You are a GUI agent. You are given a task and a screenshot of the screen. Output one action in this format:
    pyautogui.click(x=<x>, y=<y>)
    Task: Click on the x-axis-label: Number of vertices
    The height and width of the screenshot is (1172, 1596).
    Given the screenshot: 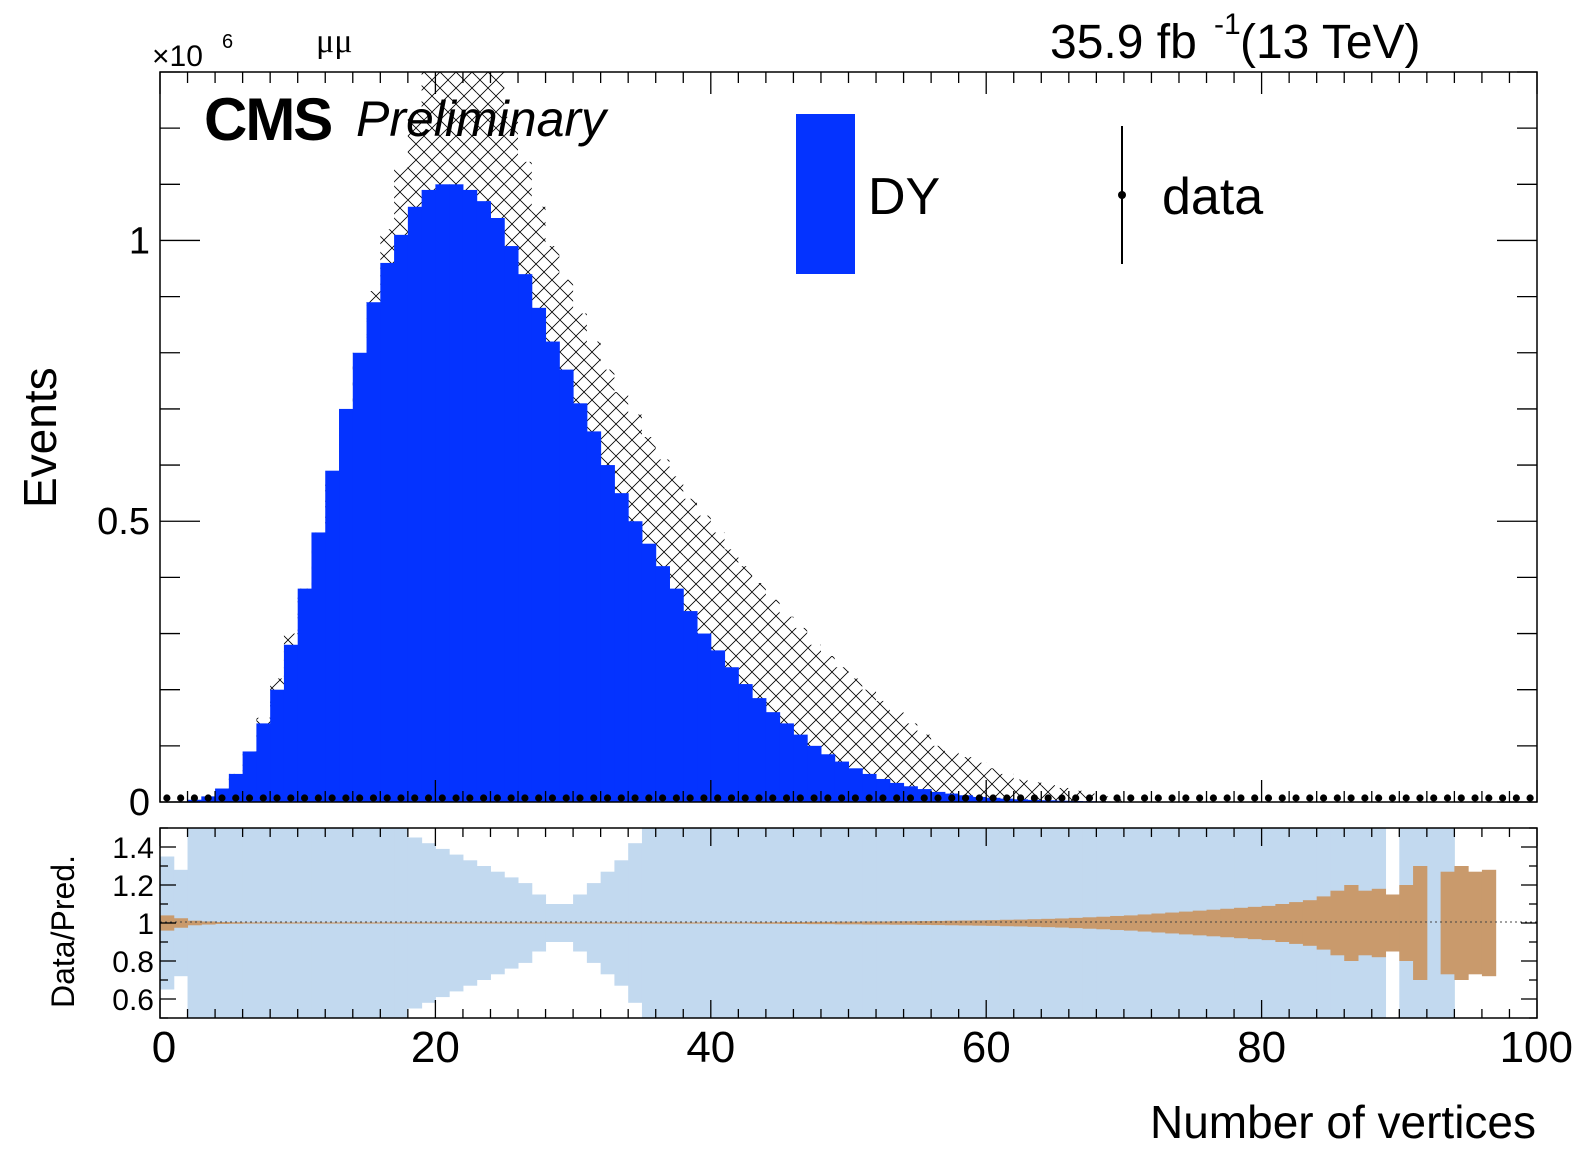 What is the action you would take?
    pyautogui.click(x=1343, y=1122)
    